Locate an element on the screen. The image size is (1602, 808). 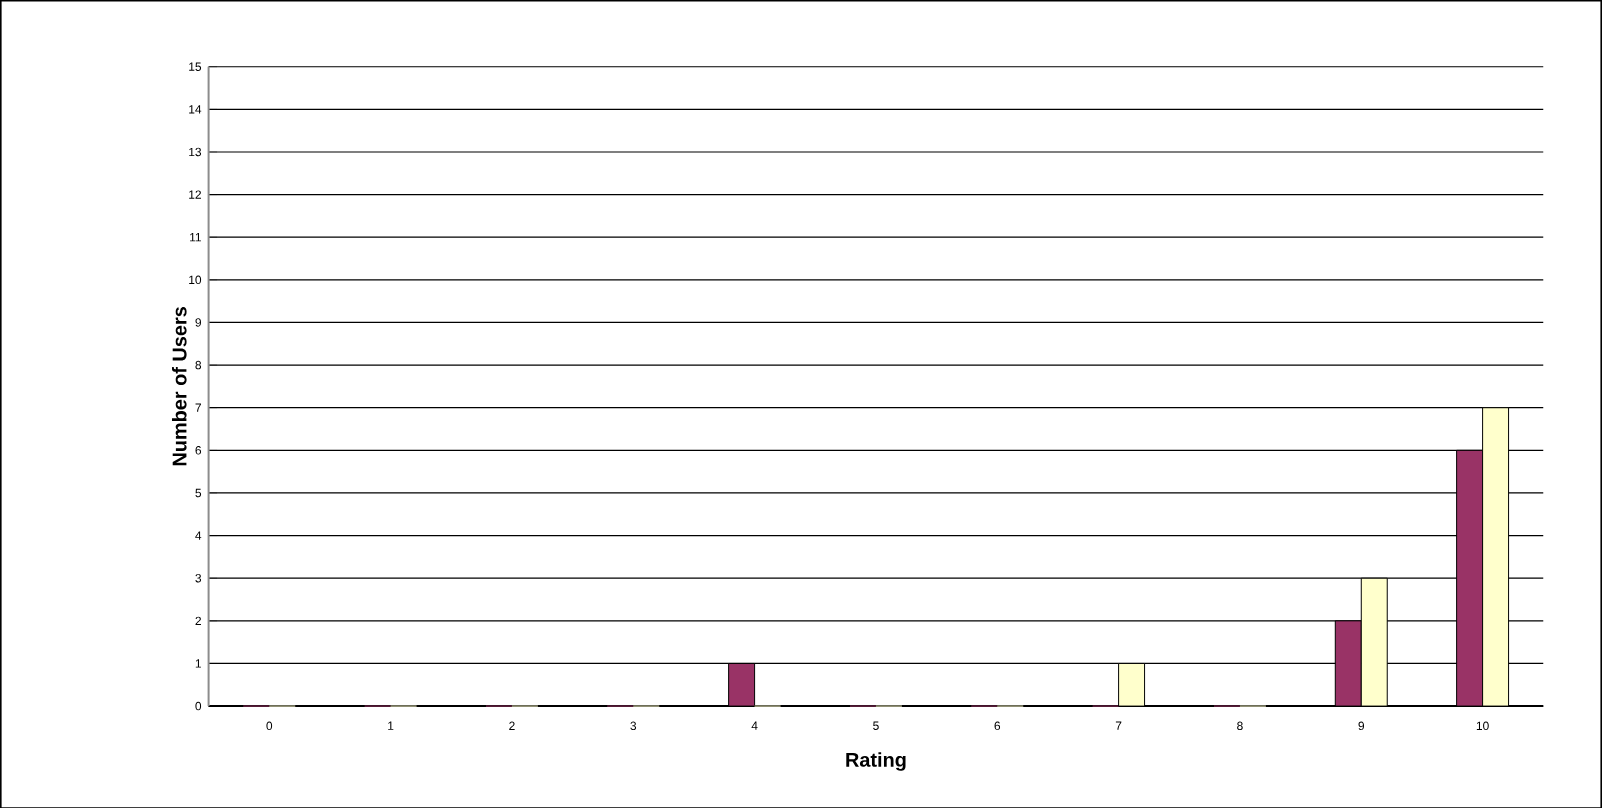
x-axis-title: Rating is located at coordinates (876, 761).